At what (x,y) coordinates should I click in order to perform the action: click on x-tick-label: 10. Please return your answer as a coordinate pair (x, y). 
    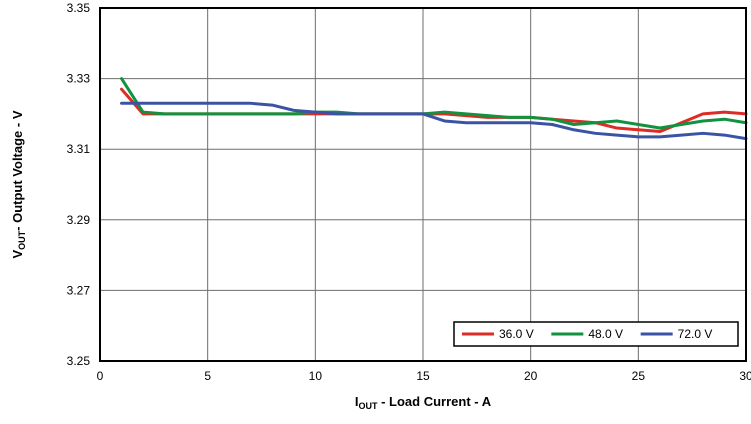
    Looking at the image, I should click on (316, 376).